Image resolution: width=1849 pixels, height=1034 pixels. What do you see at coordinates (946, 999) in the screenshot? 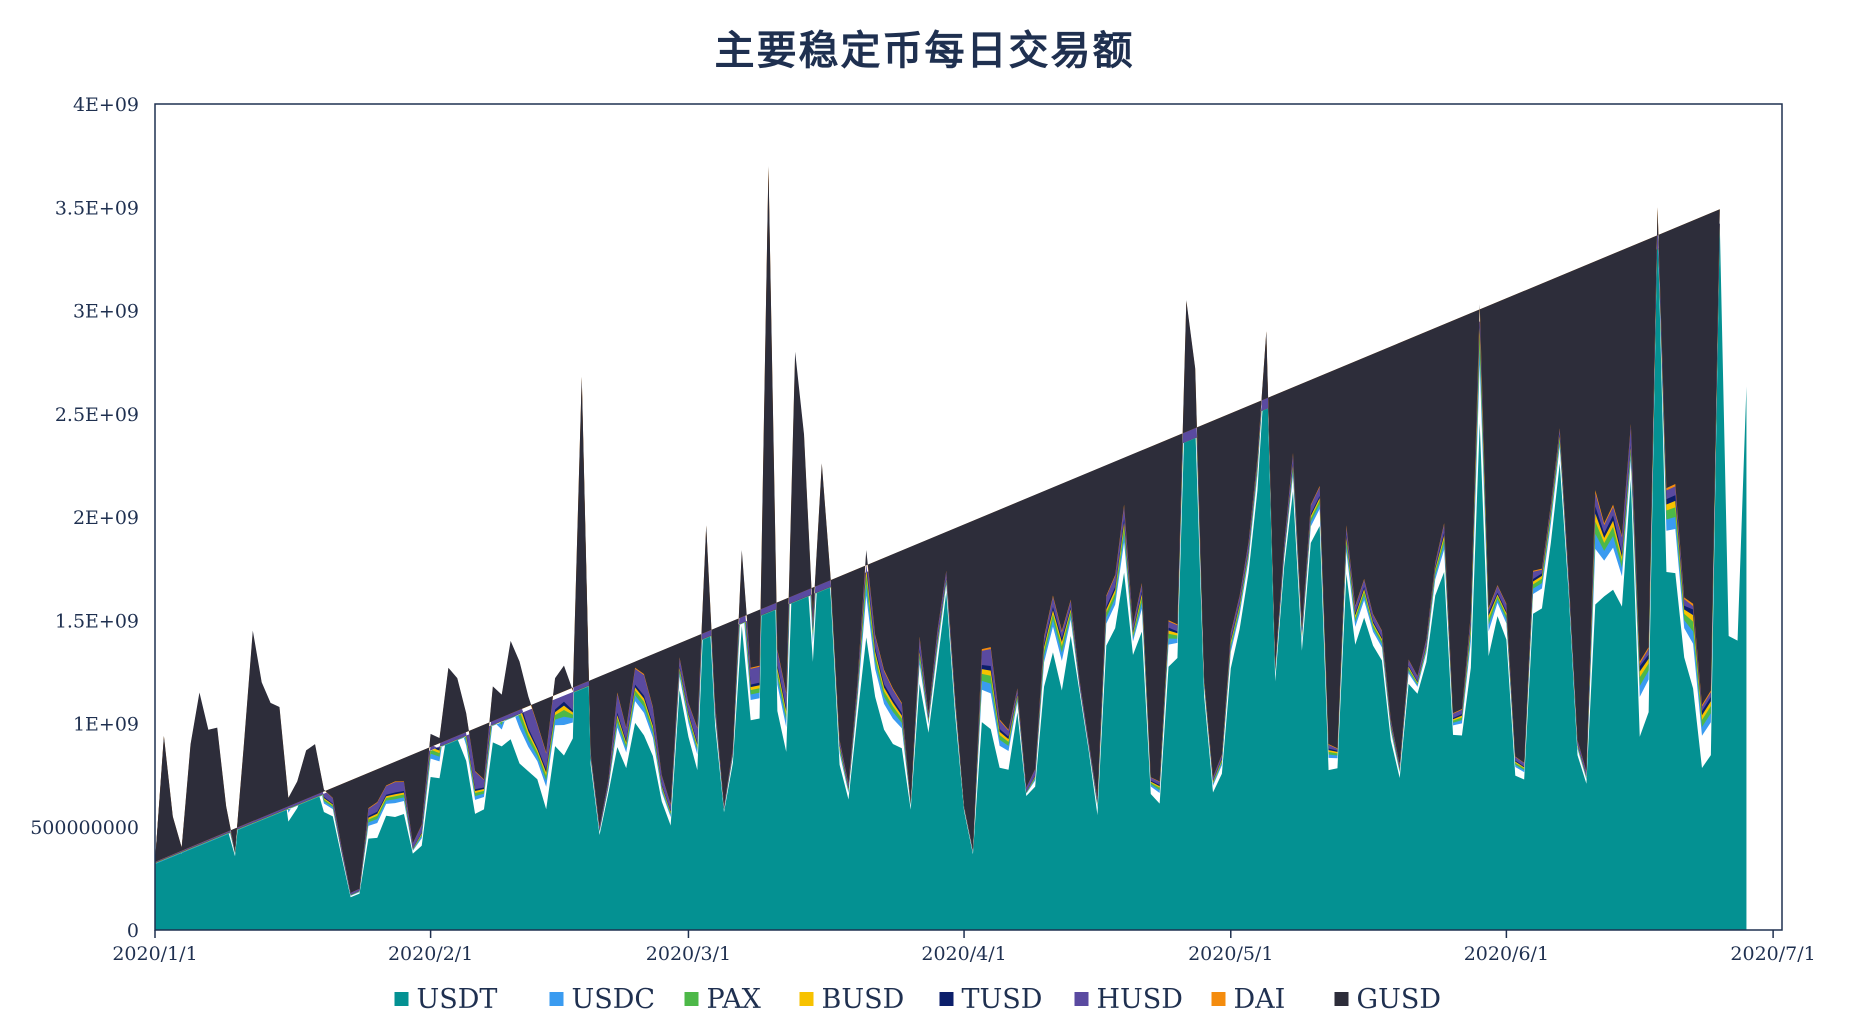
I see `legend-swatch-tusd` at bounding box center [946, 999].